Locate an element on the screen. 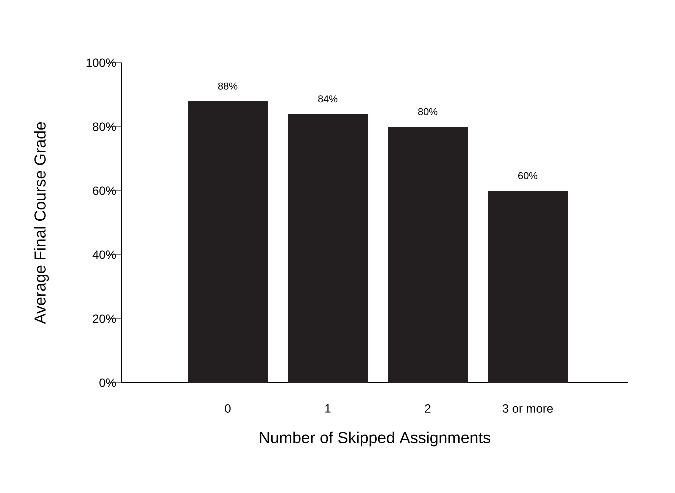 The image size is (675, 493). data-label: 88% is located at coordinates (228, 86).